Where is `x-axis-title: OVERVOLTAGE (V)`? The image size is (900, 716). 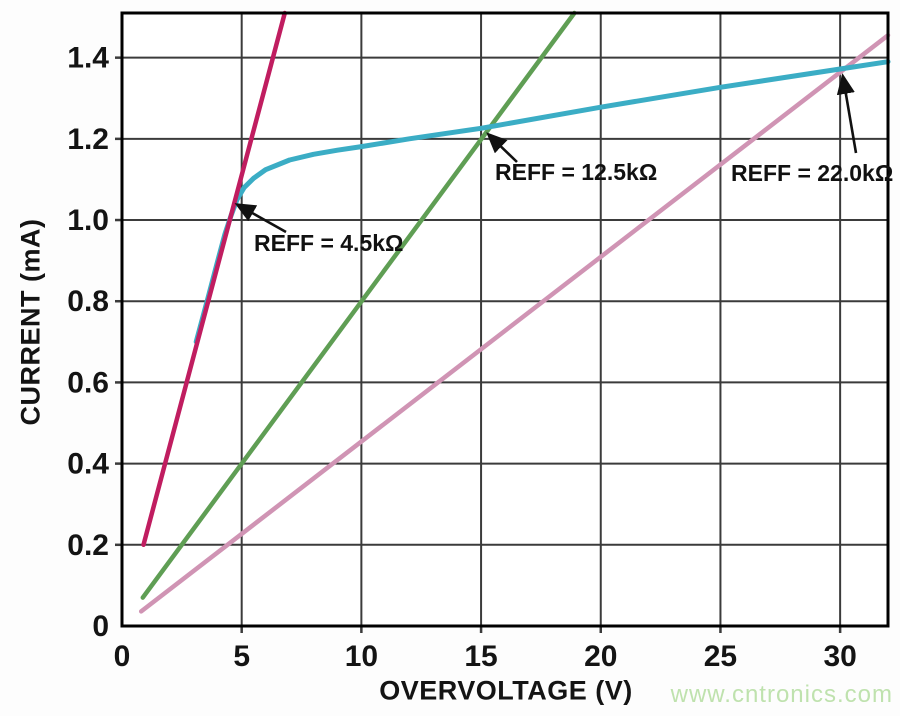
x-axis-title: OVERVOLTAGE (V) is located at coordinates (506, 690).